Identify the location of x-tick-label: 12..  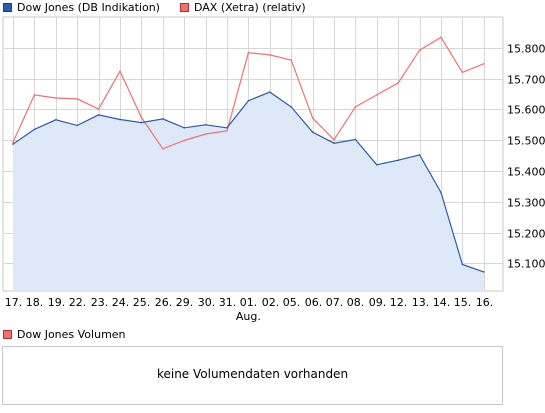
(399, 302).